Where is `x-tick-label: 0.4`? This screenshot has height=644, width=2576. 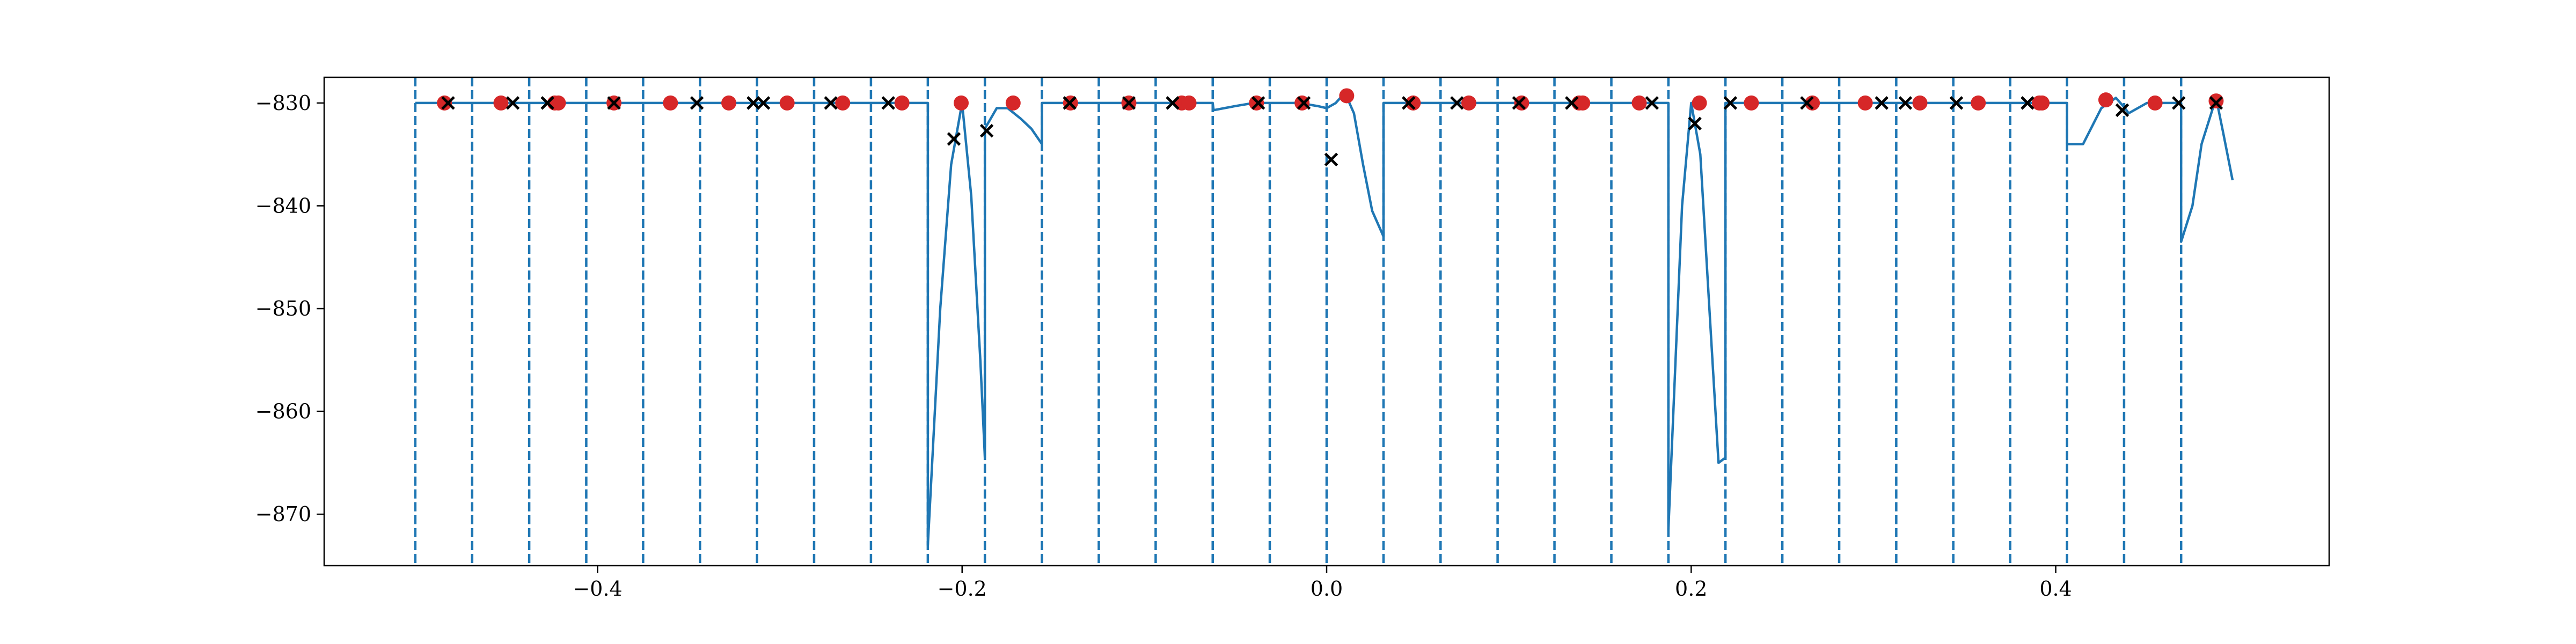
x-tick-label: 0.4 is located at coordinates (2055, 589).